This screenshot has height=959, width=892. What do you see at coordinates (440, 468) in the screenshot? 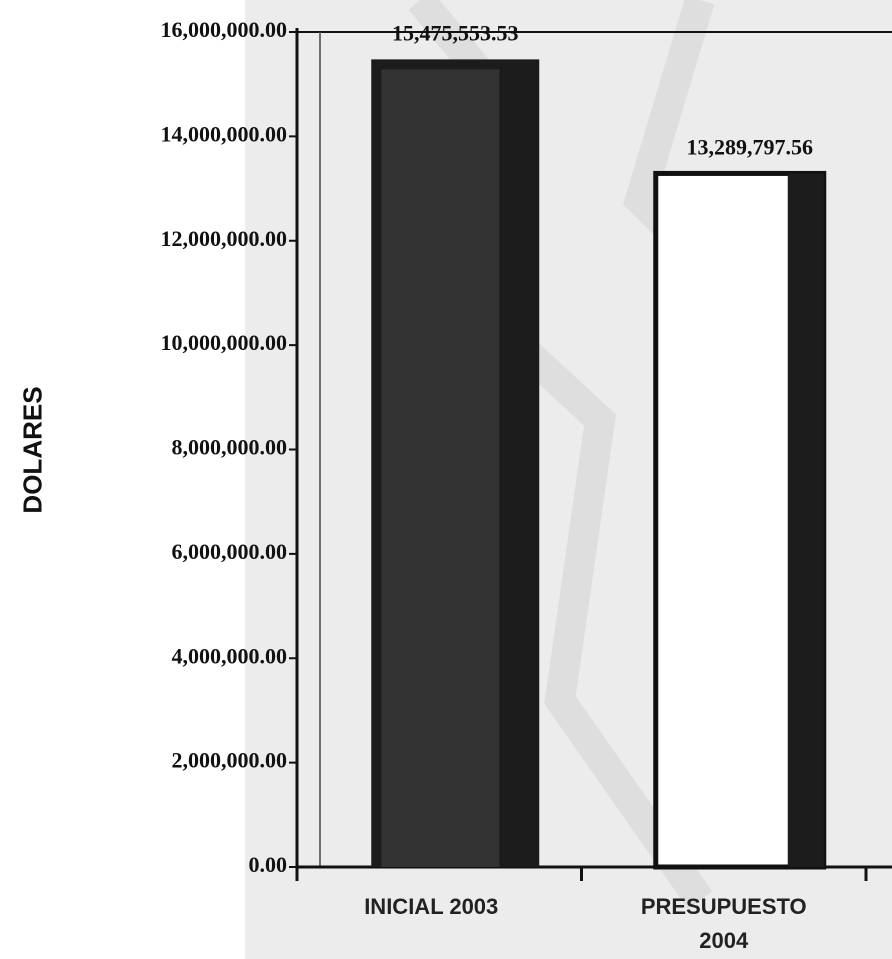
I see `bar-highlight` at bounding box center [440, 468].